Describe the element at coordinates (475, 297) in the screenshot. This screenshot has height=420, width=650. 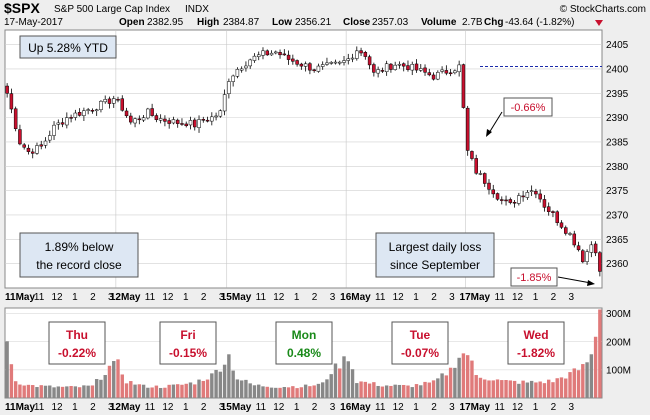
I see `day-tick-label: 17May` at that location.